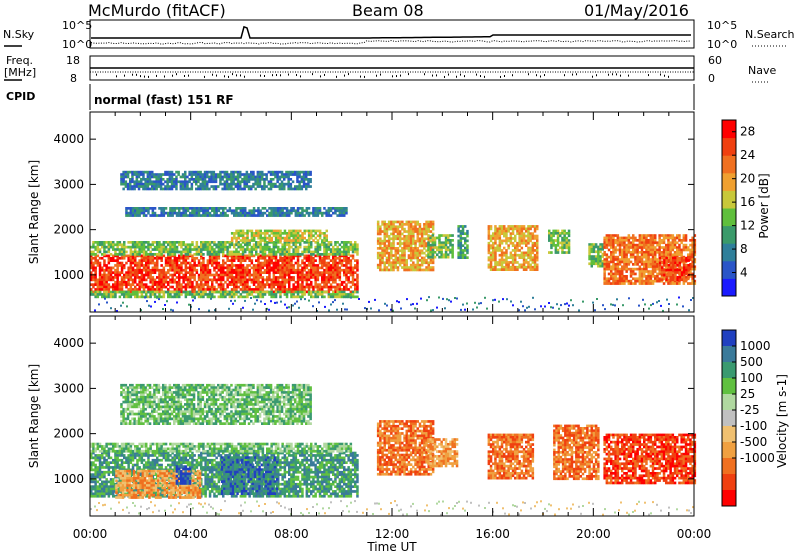  I want to click on power-near-range-speckle, so click(394, 304).